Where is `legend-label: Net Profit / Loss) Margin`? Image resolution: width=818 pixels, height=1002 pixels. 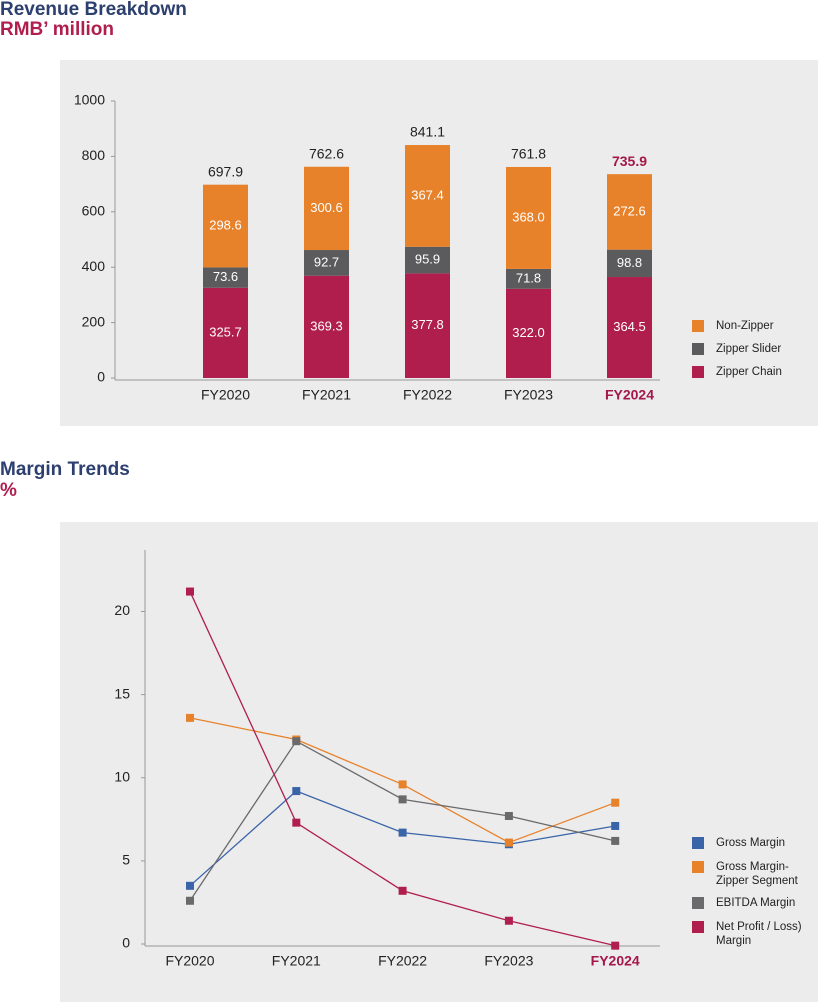 legend-label: Net Profit / Loss) Margin is located at coordinates (759, 934).